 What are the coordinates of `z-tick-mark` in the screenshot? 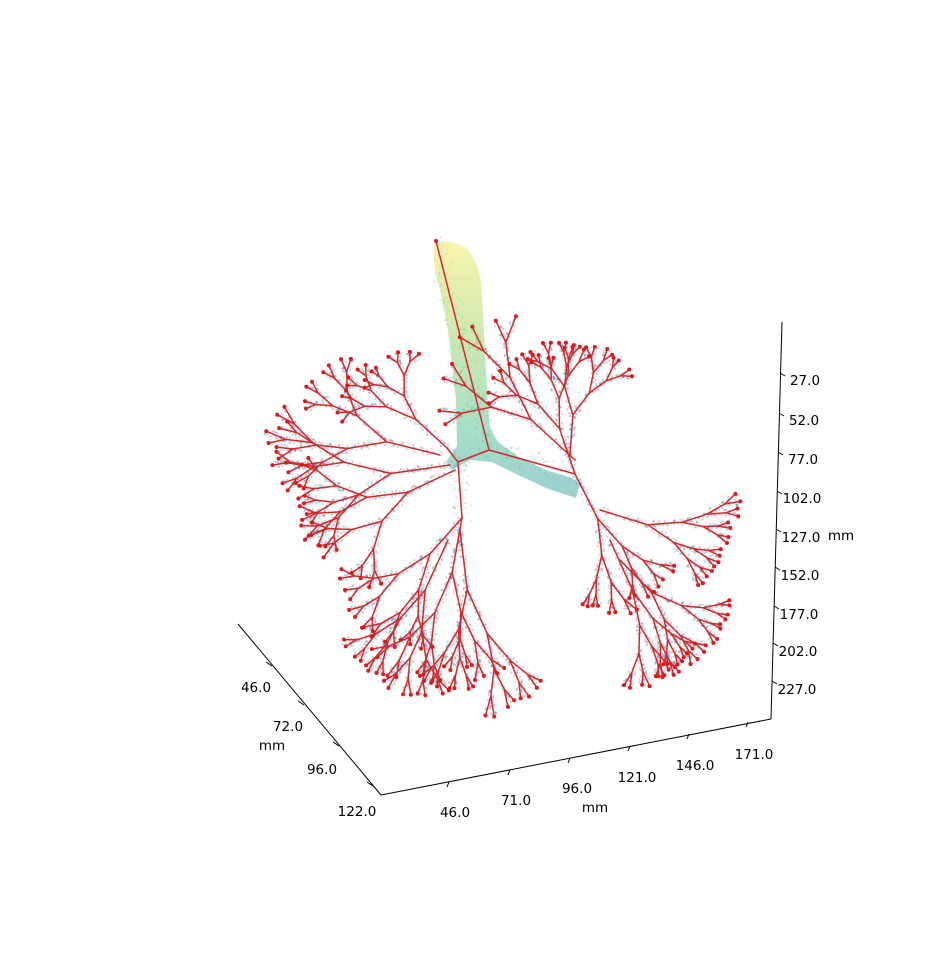 It's located at (779, 492).